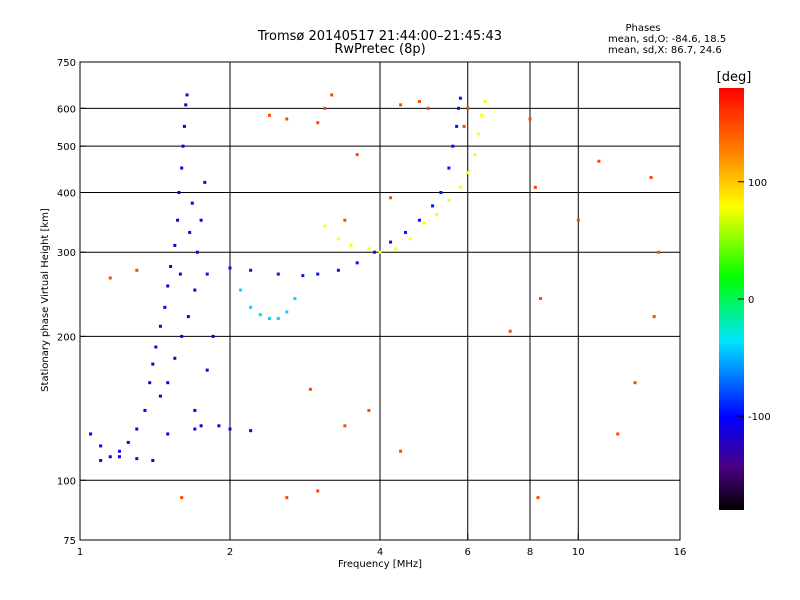 Image resolution: width=800 pixels, height=600 pixels. Describe the element at coordinates (379, 49) in the screenshot. I see `chart-subtitle: RwPretec (8p)` at that location.